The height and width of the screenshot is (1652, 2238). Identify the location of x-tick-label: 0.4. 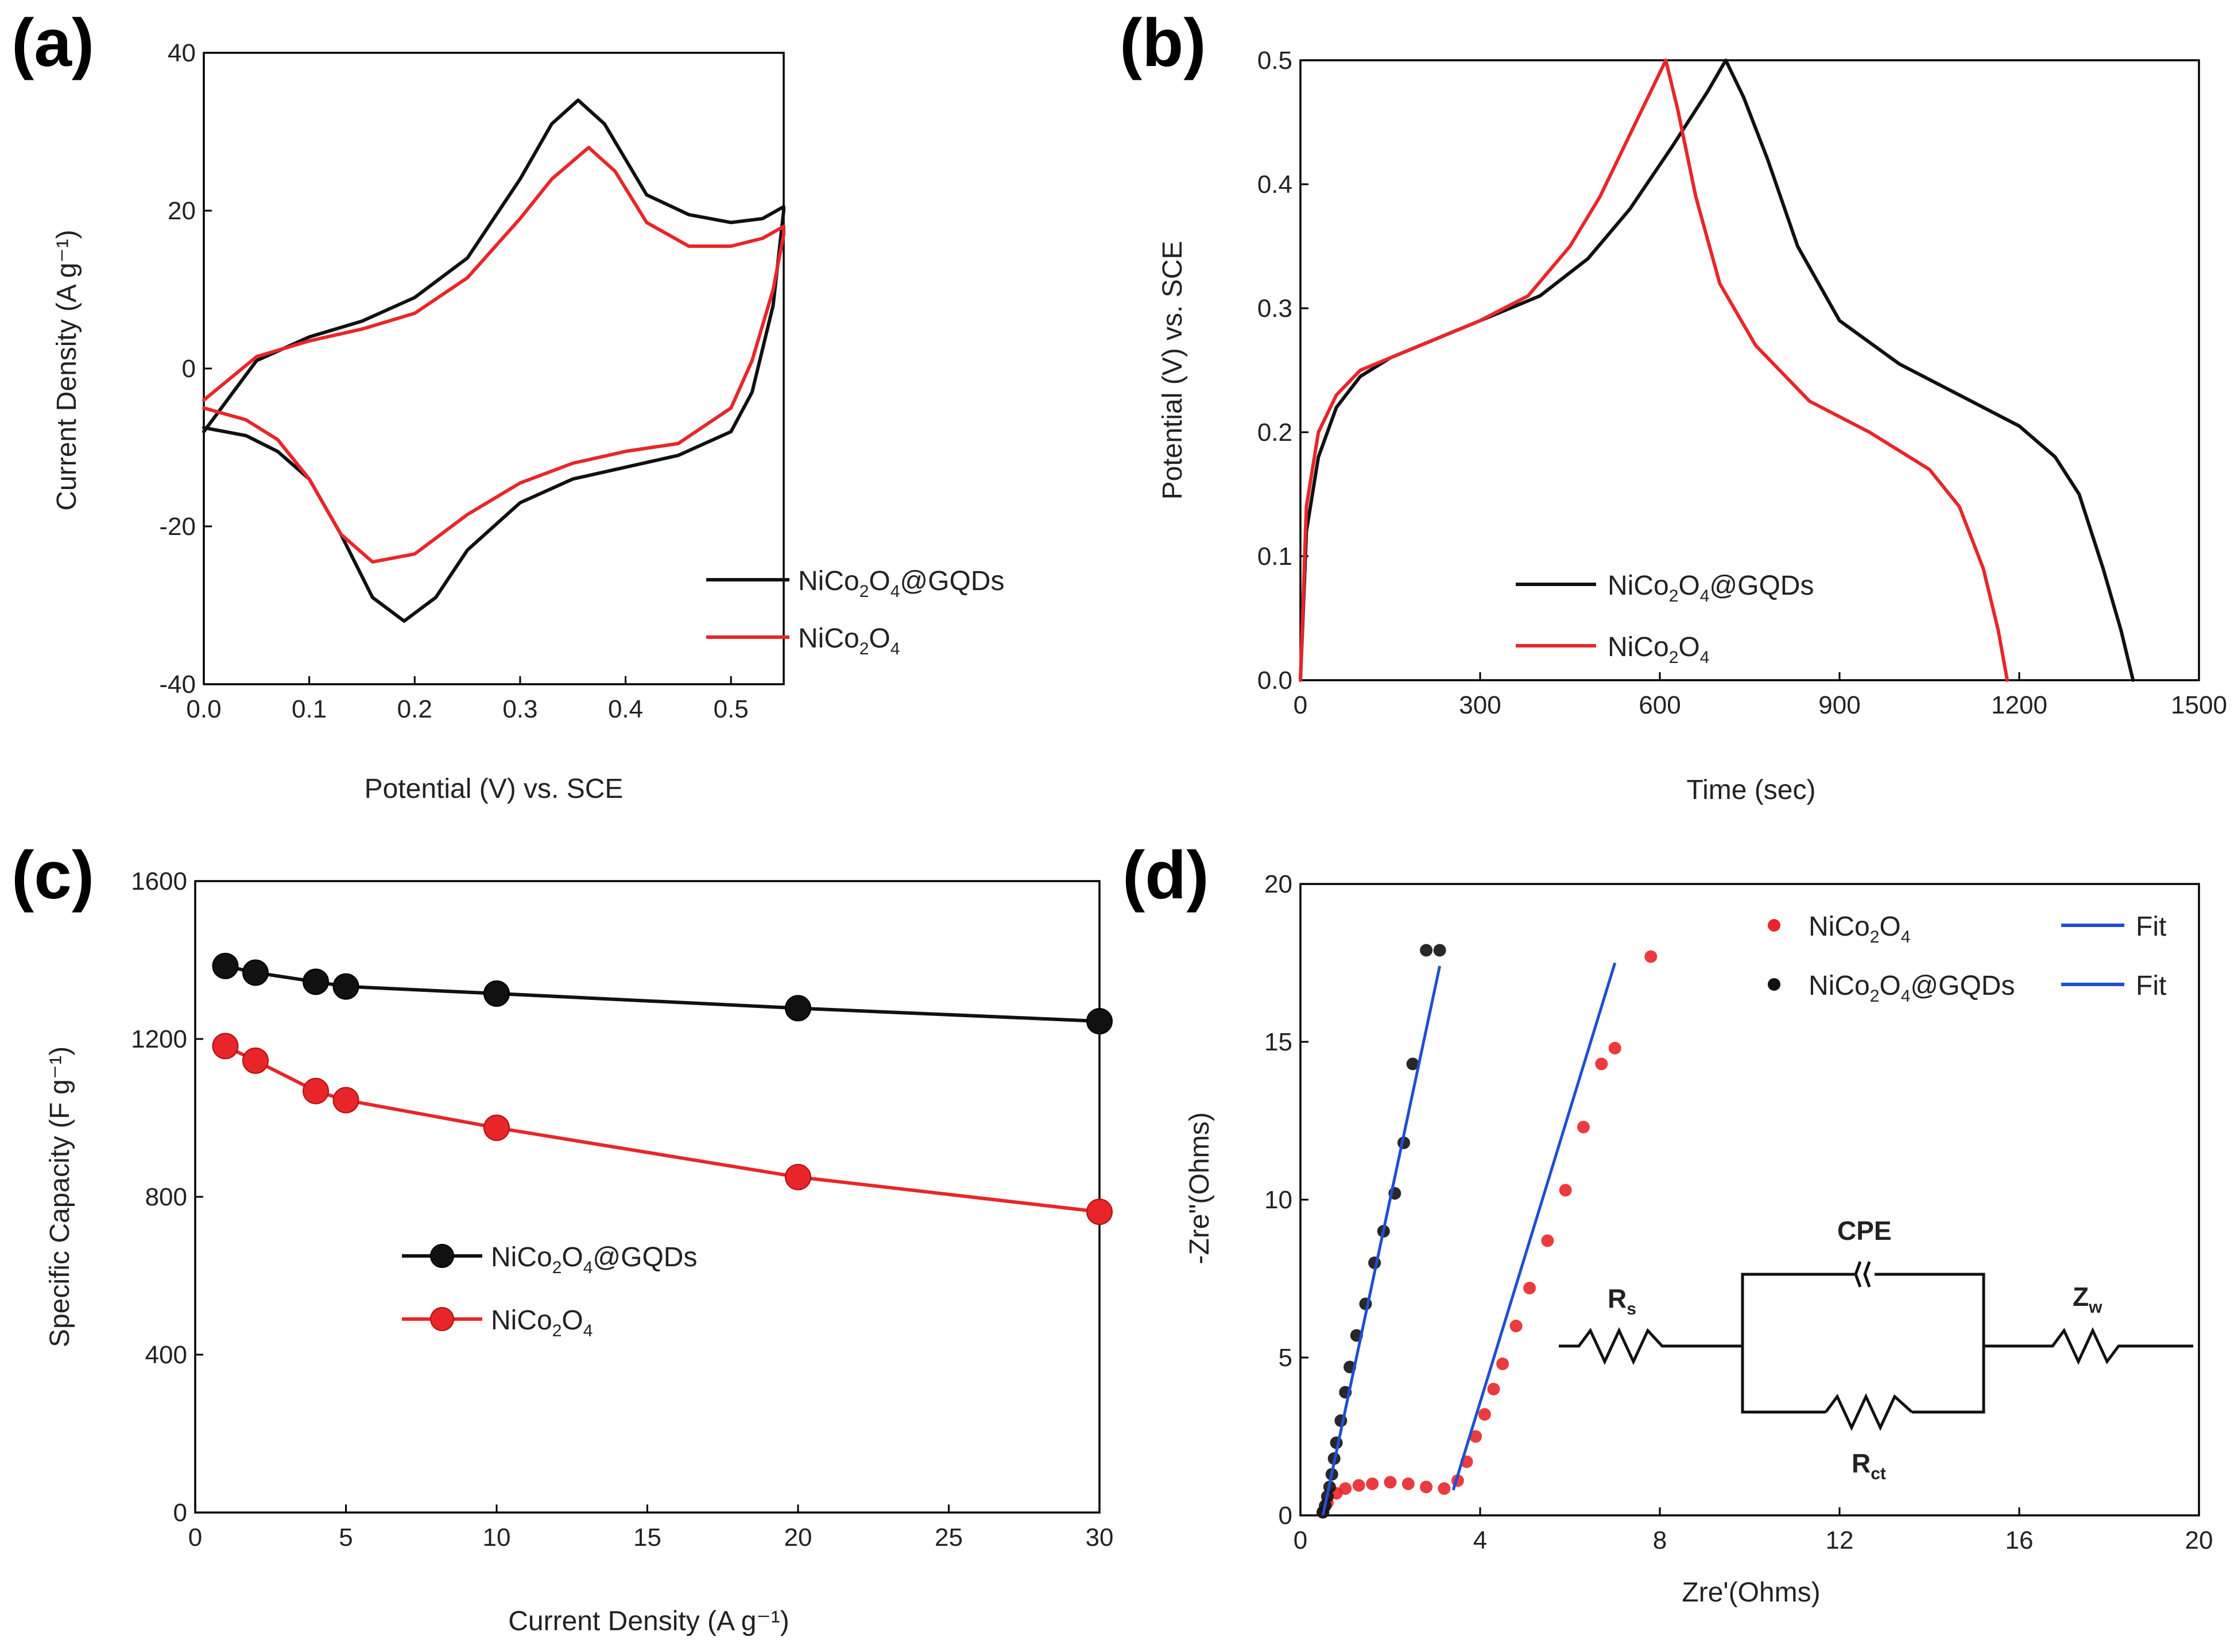
(625, 709).